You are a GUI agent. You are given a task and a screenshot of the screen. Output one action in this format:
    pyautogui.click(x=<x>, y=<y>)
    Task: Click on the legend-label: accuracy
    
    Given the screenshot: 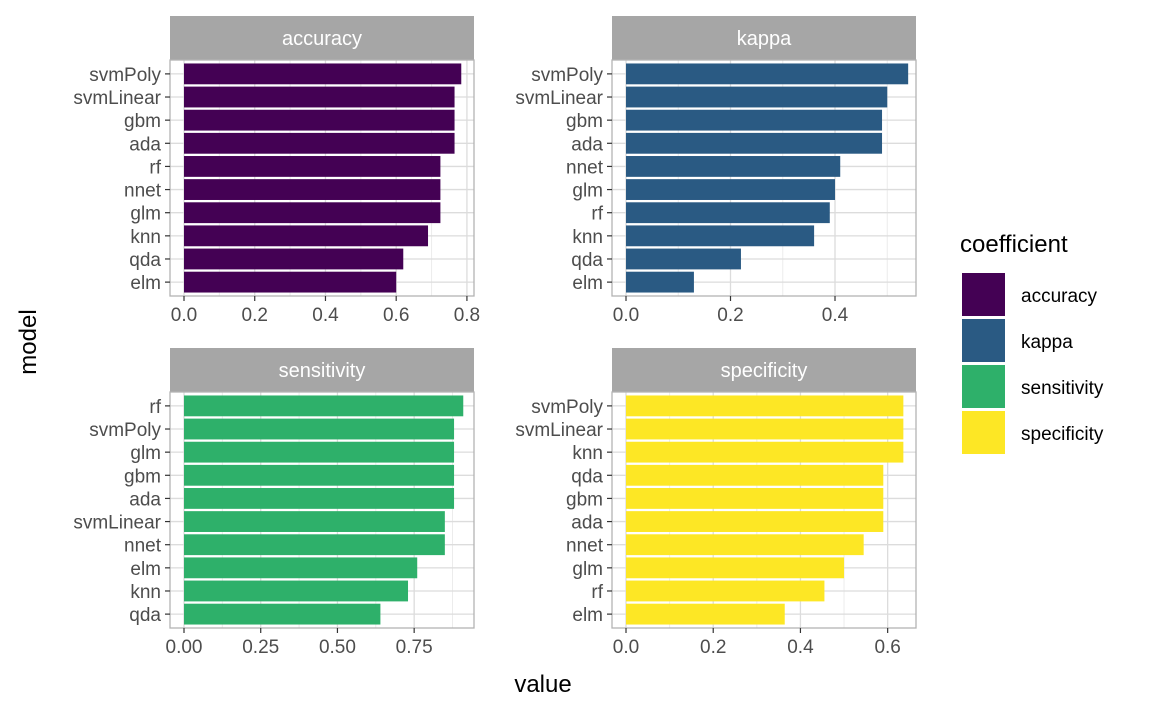 What is the action you would take?
    pyautogui.click(x=1059, y=296)
    